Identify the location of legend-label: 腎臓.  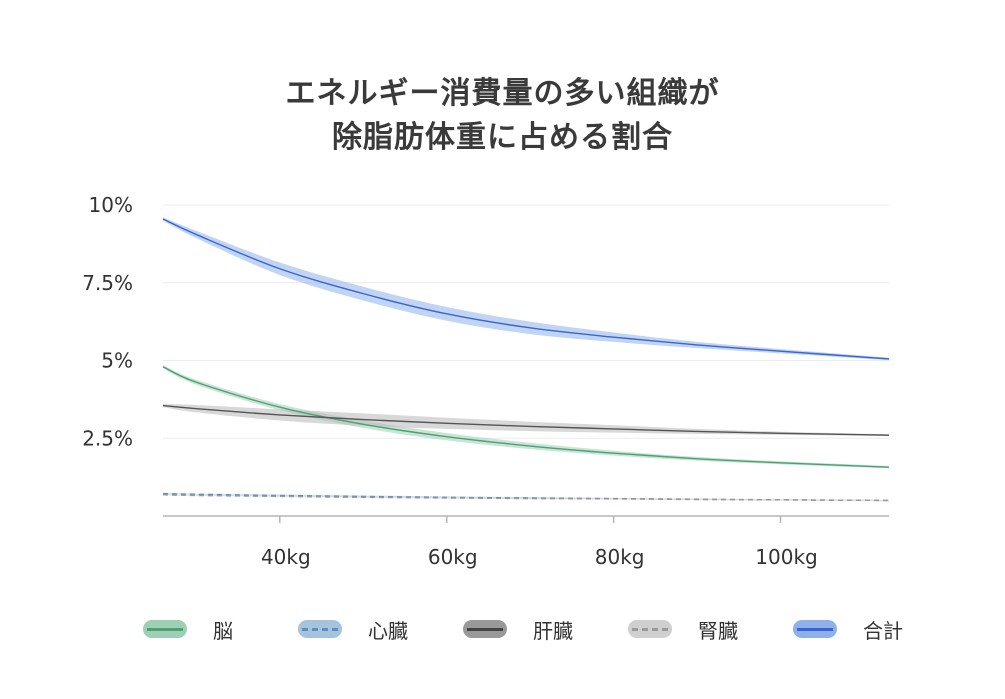
(718, 630).